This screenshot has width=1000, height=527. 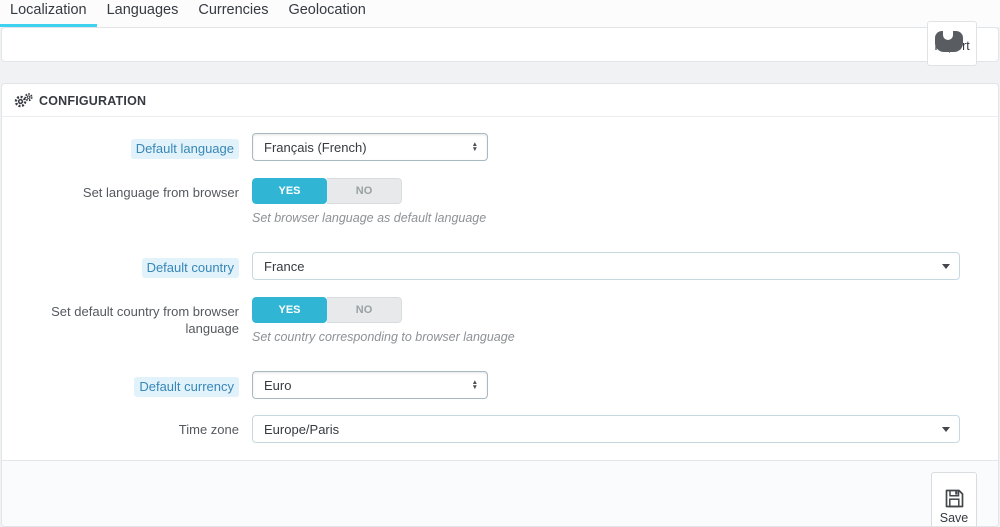 What do you see at coordinates (606, 429) in the screenshot?
I see `time-zone-select: Europe/Paris` at bounding box center [606, 429].